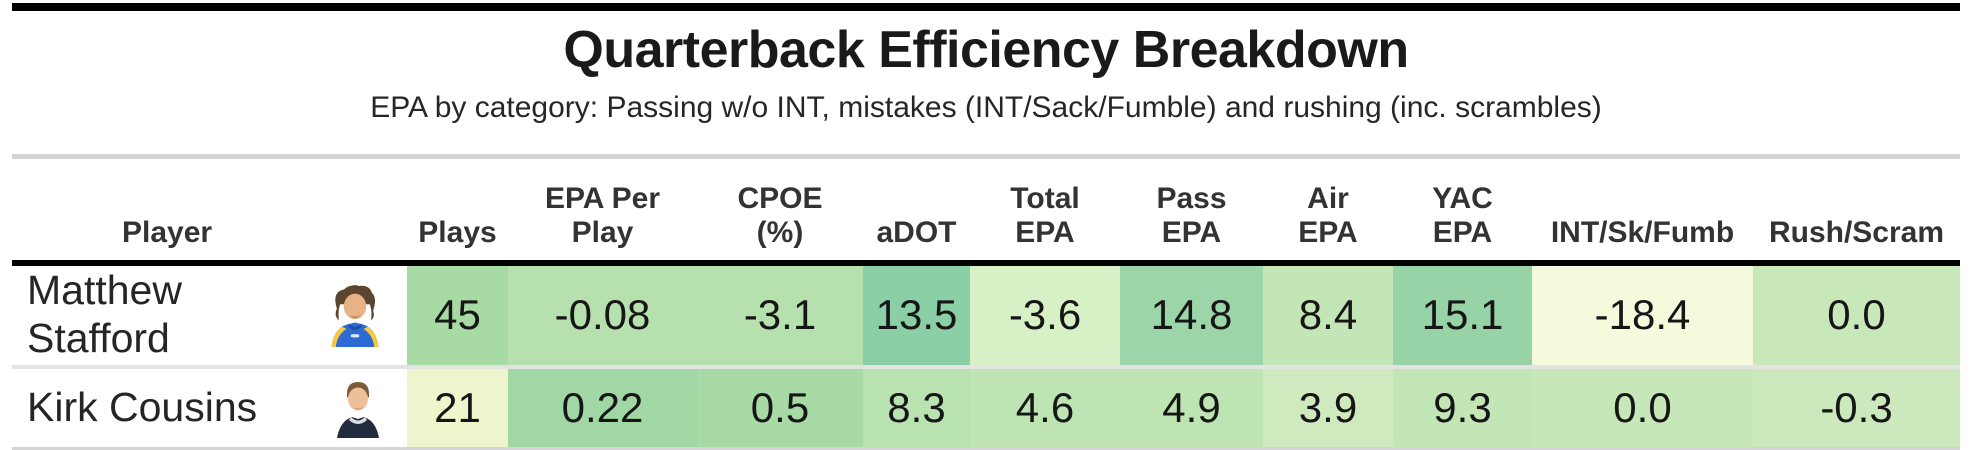 The image size is (1972, 450). What do you see at coordinates (986, 50) in the screenshot?
I see `page-title: Quarterback Efficiency Breakdown` at bounding box center [986, 50].